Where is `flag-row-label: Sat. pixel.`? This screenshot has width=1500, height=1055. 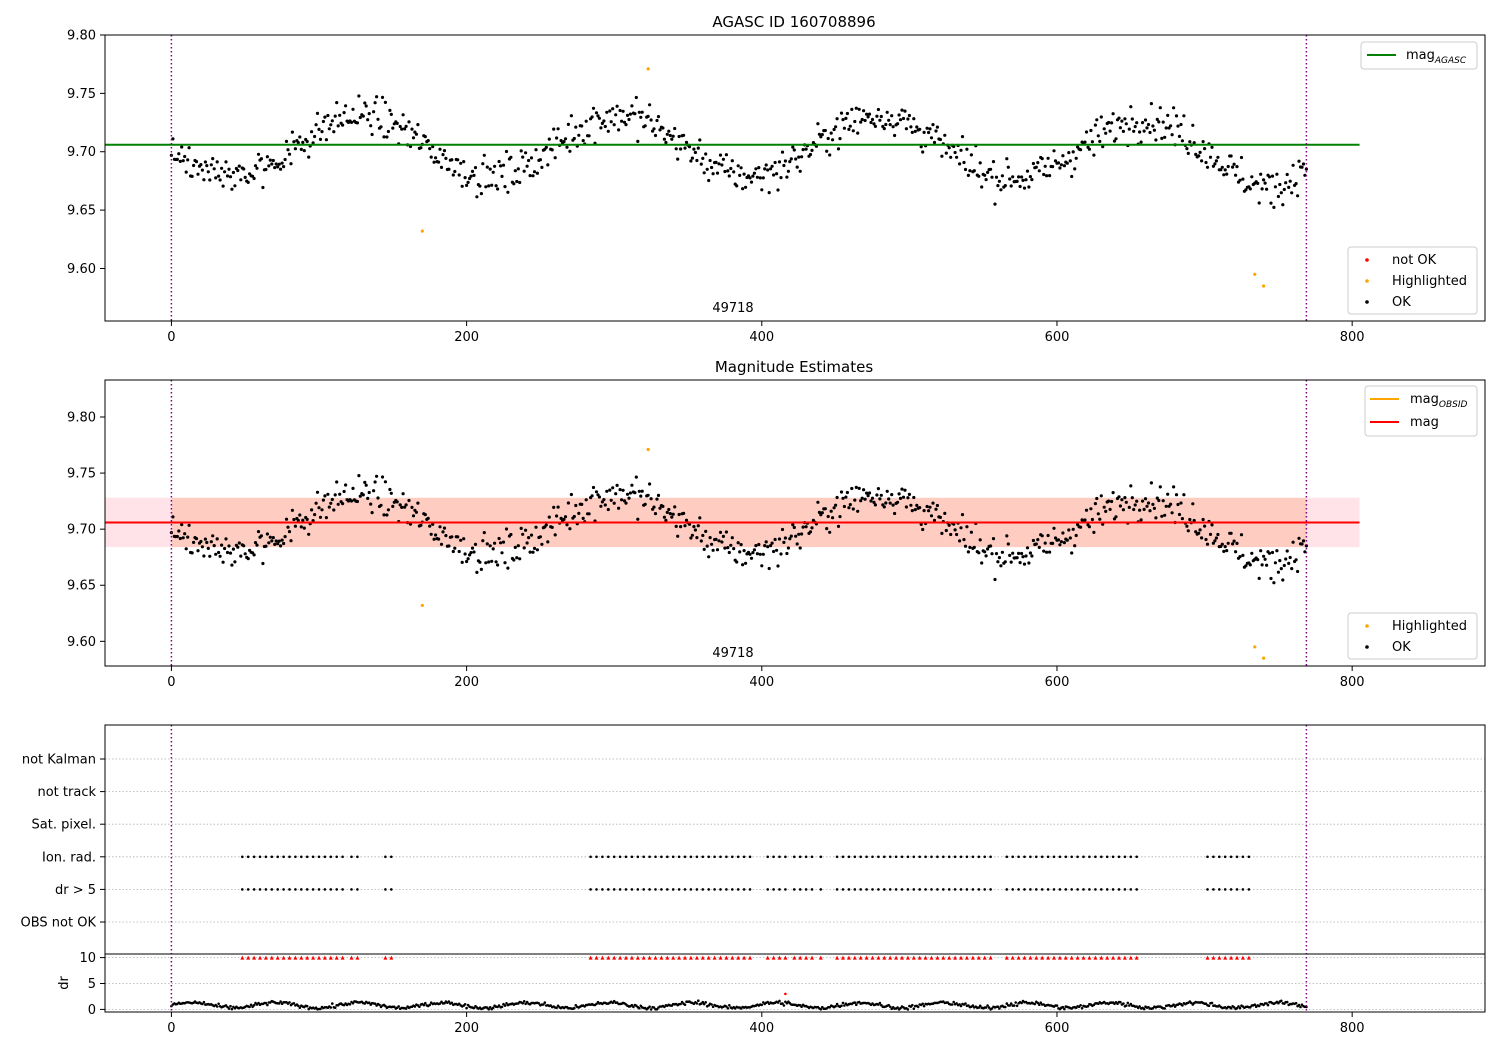 flag-row-label: Sat. pixel. is located at coordinates (64, 825).